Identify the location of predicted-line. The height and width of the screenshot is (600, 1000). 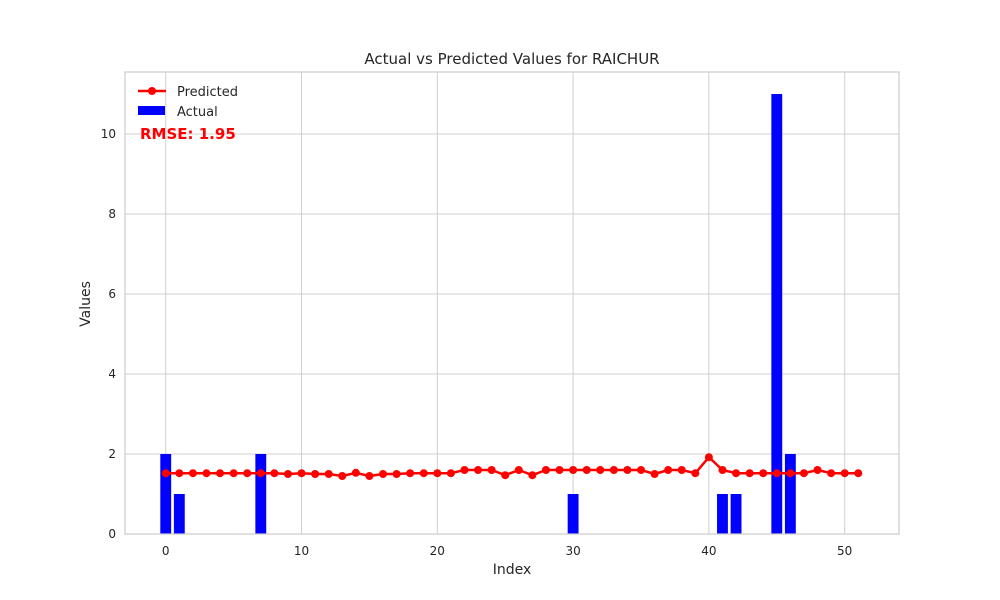
(512, 466).